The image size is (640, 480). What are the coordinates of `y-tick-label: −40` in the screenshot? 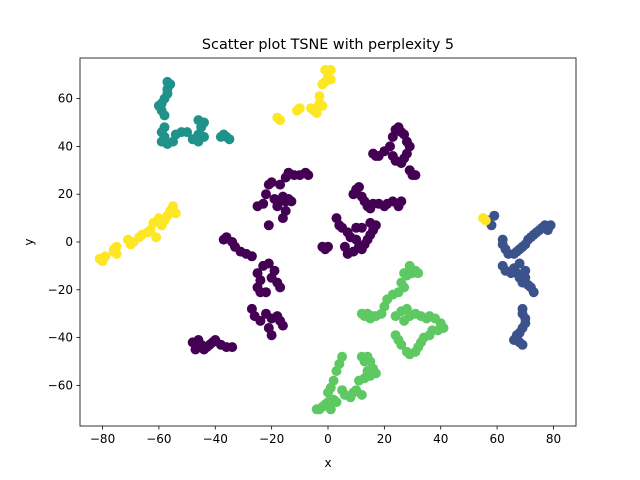 It's located at (60, 338).